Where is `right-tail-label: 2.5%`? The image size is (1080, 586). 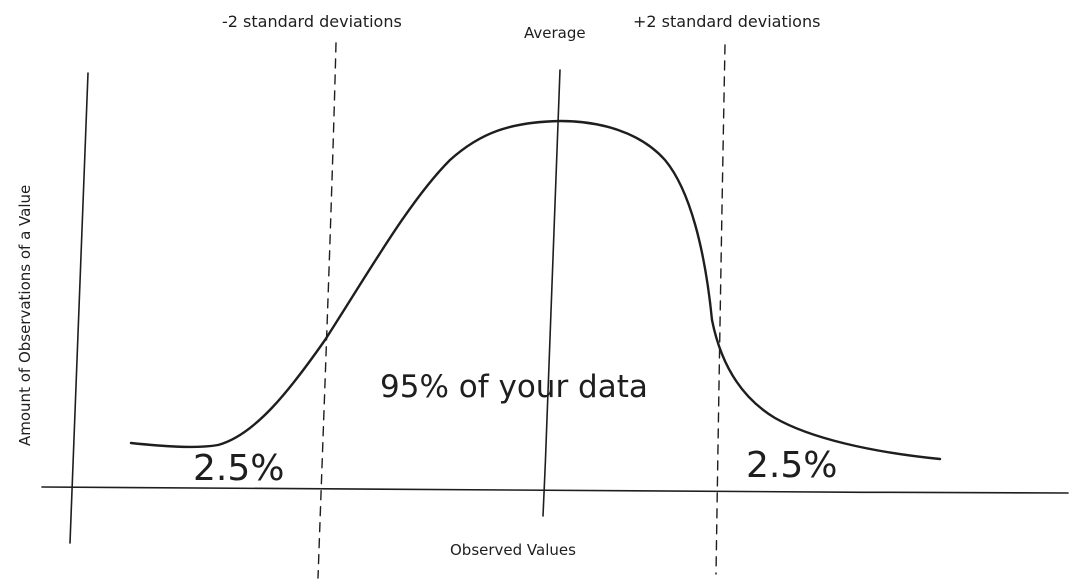
right-tail-label: 2.5% is located at coordinates (791, 465).